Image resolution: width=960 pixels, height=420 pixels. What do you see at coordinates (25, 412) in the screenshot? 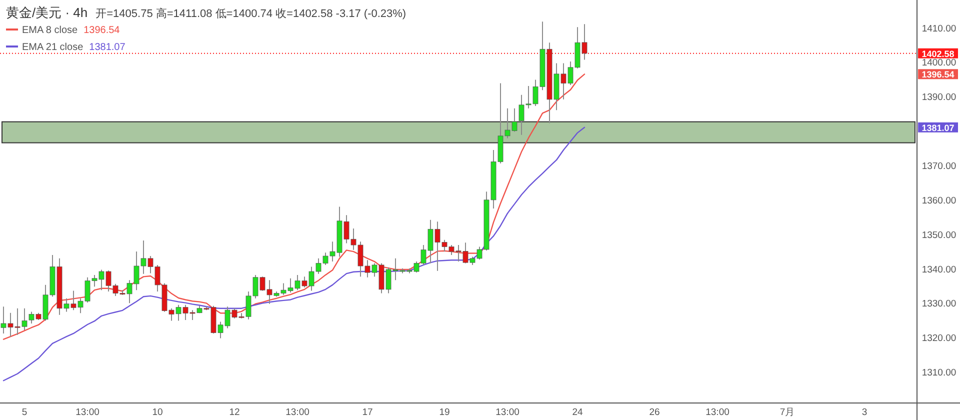
I see `x-tick-label: 5` at bounding box center [25, 412].